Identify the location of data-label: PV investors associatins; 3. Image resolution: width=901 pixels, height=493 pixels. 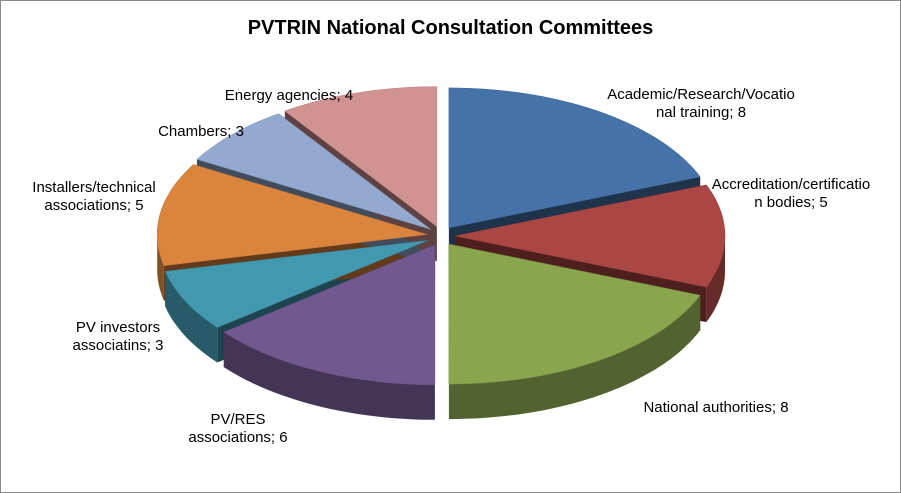
(118, 337).